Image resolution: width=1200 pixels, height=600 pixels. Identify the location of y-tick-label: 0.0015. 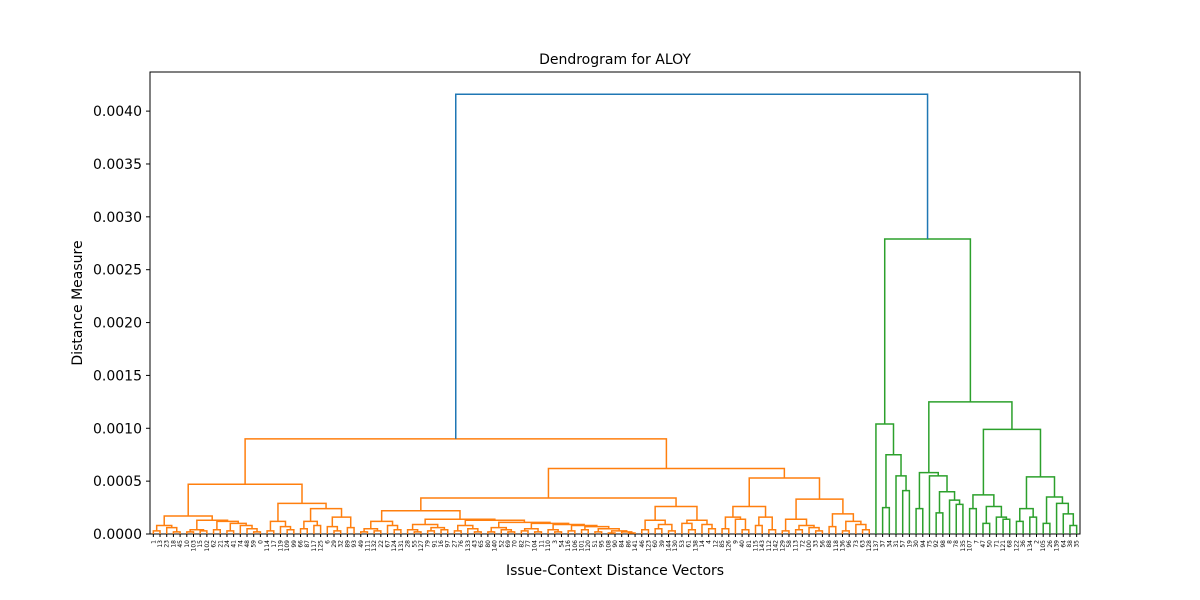
(117, 376).